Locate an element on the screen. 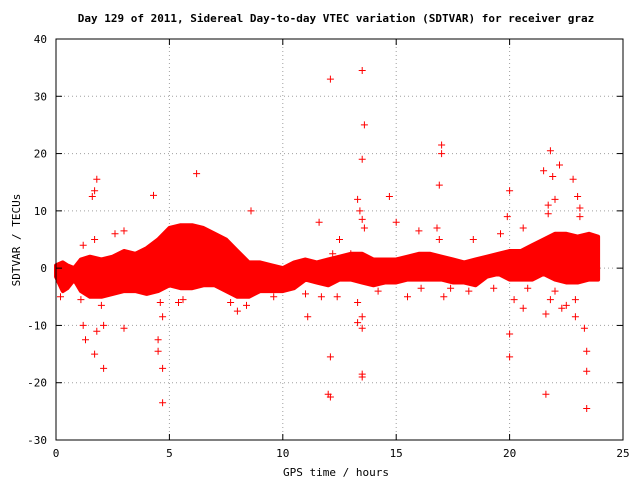 The height and width of the screenshot is (480, 640). y-tick-label: 40 is located at coordinates (40, 39).